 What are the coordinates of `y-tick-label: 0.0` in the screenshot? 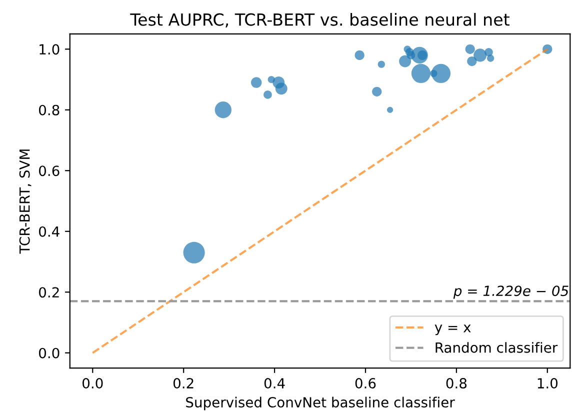 It's located at (49, 353).